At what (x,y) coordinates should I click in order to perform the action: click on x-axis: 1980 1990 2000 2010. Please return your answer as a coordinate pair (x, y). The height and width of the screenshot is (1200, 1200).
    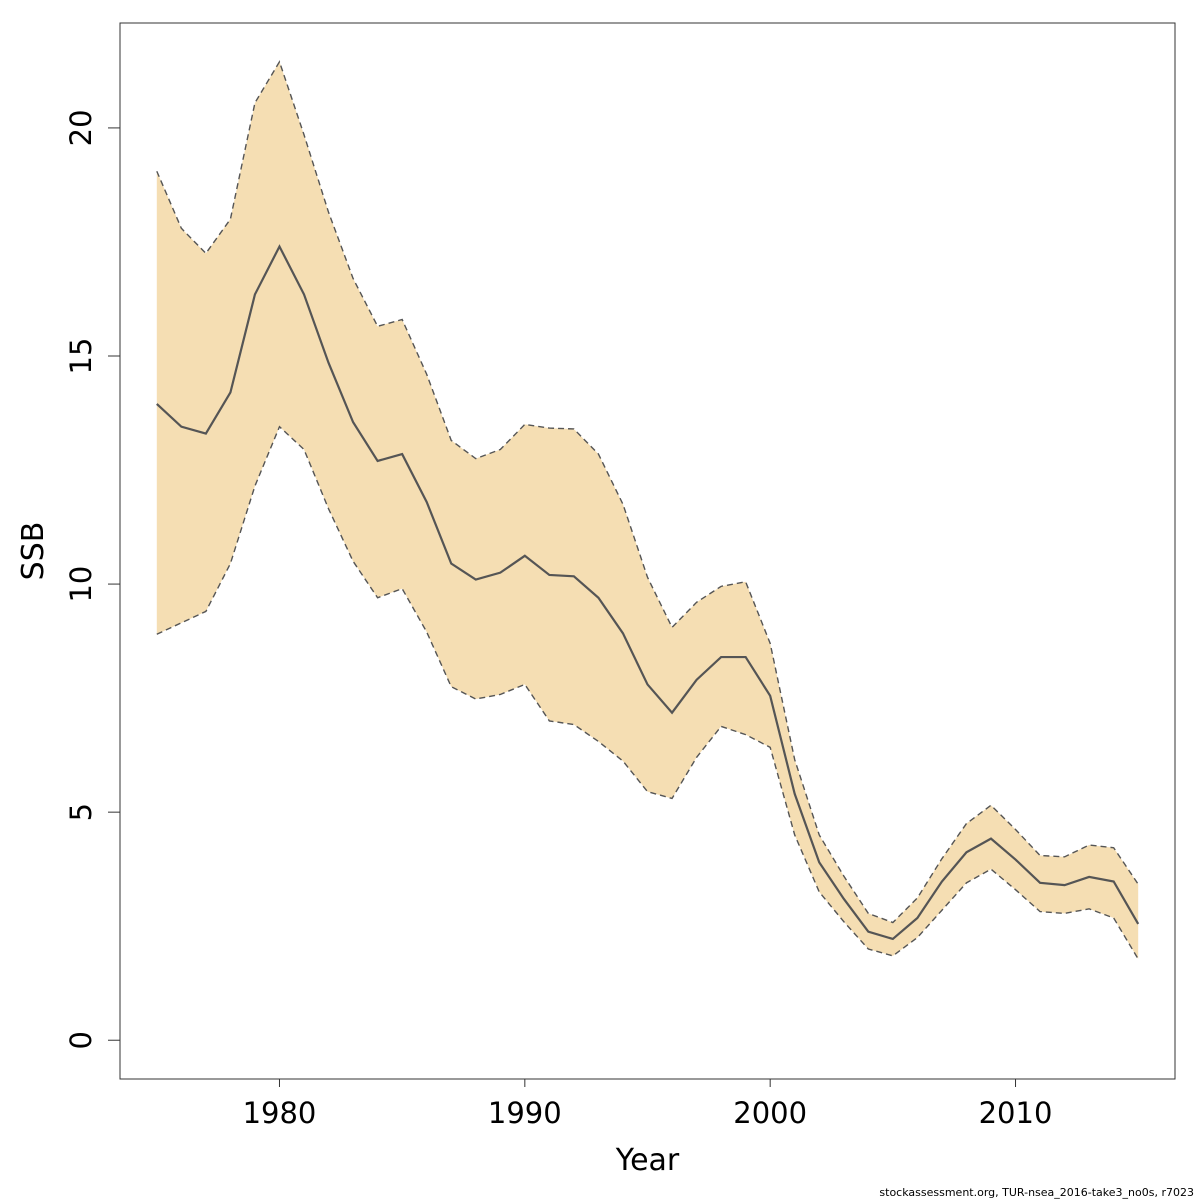
    Looking at the image, I should click on (648, 1104).